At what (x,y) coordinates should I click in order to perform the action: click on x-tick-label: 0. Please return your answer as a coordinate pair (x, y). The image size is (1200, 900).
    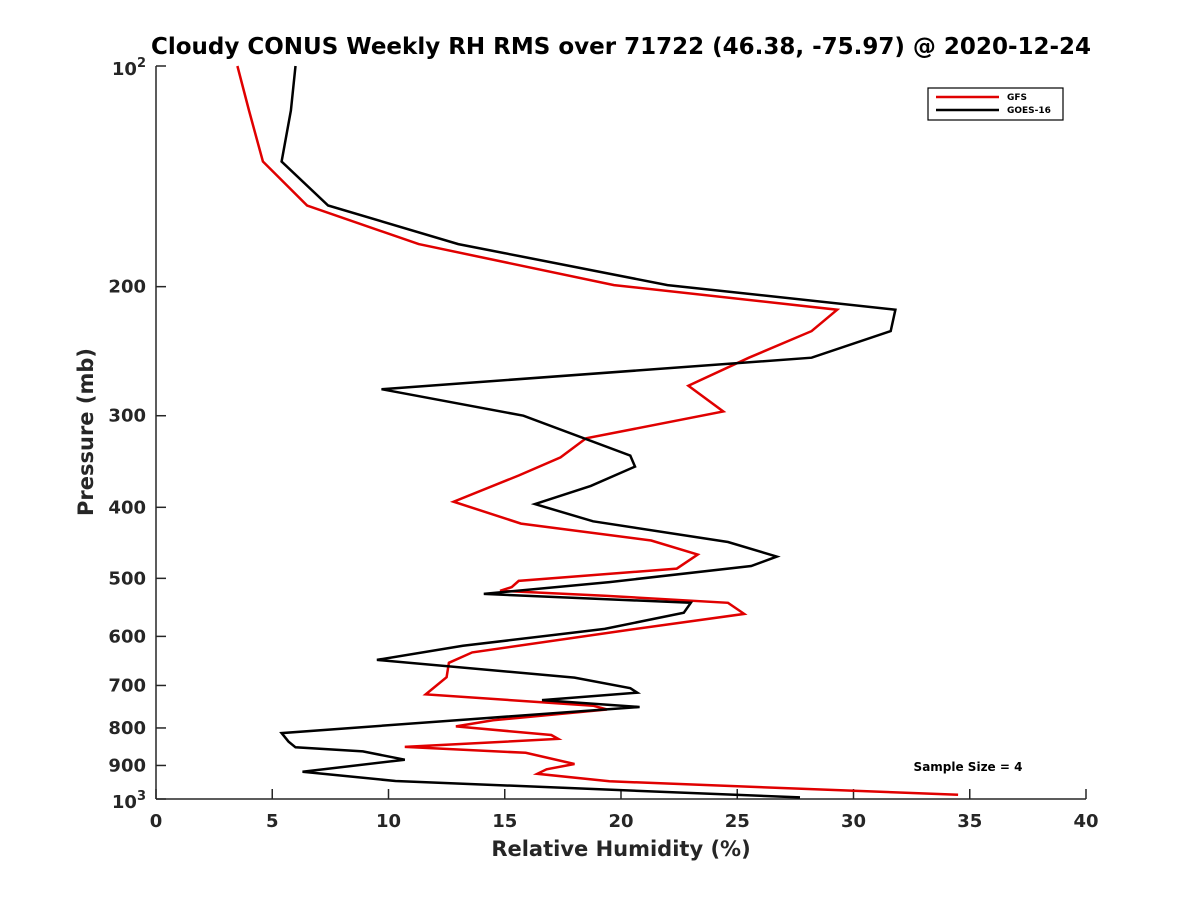
    Looking at the image, I should click on (156, 821).